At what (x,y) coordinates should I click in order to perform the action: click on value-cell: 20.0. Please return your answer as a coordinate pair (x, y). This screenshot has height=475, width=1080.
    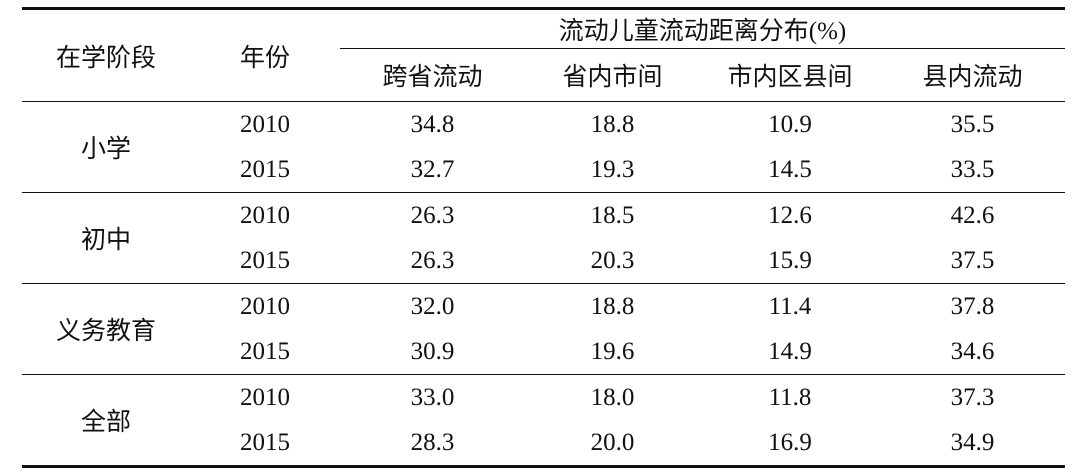
    Looking at the image, I should click on (612, 442).